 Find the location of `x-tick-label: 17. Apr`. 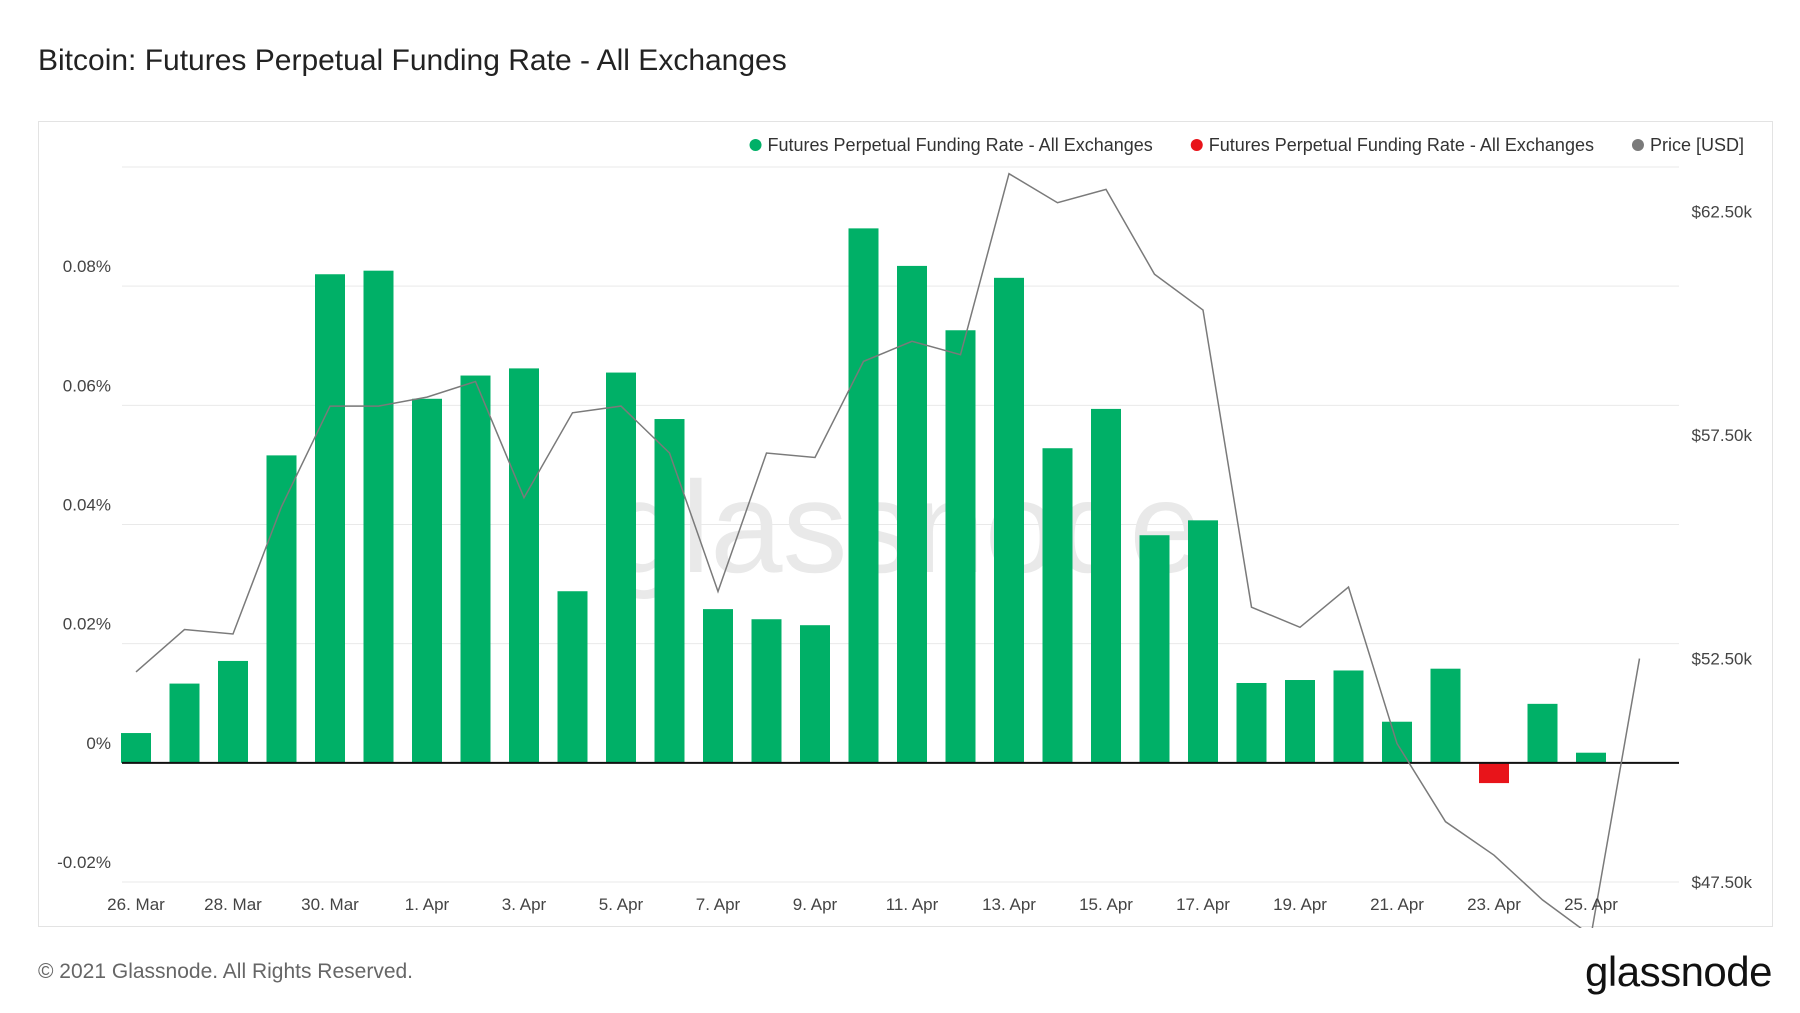

x-tick-label: 17. Apr is located at coordinates (1203, 904).